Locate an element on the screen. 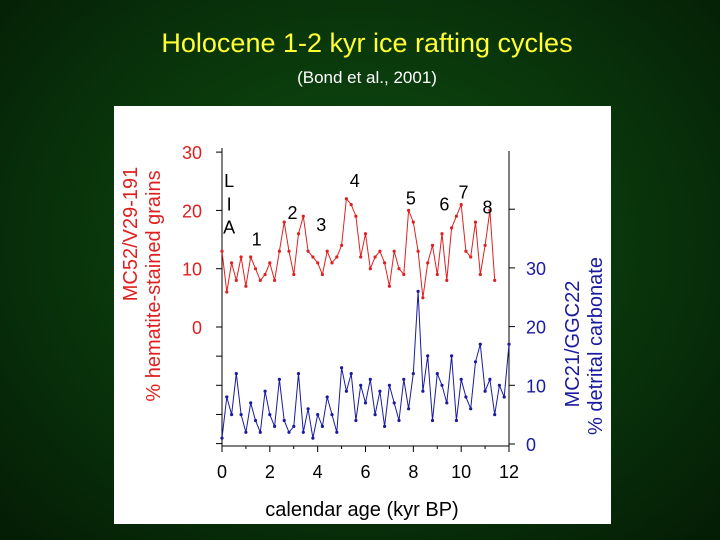 This screenshot has height=540, width=720. right-tick-label-20: 20 is located at coordinates (536, 328).